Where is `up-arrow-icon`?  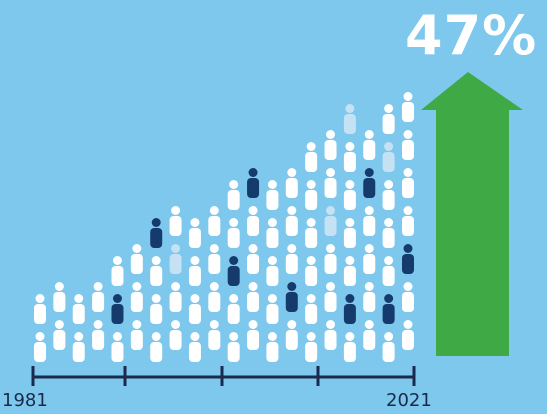
up-arrow-icon is located at coordinates (472, 214).